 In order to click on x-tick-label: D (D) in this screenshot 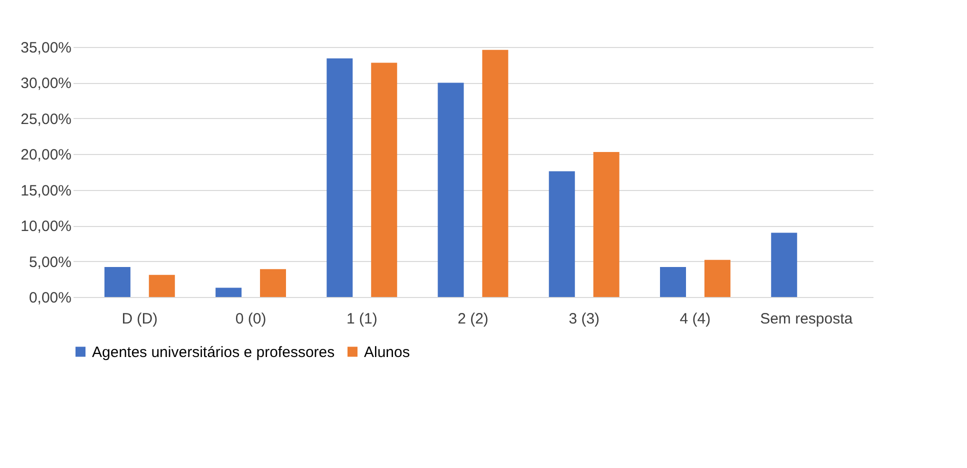, I will do `click(140, 319)`.